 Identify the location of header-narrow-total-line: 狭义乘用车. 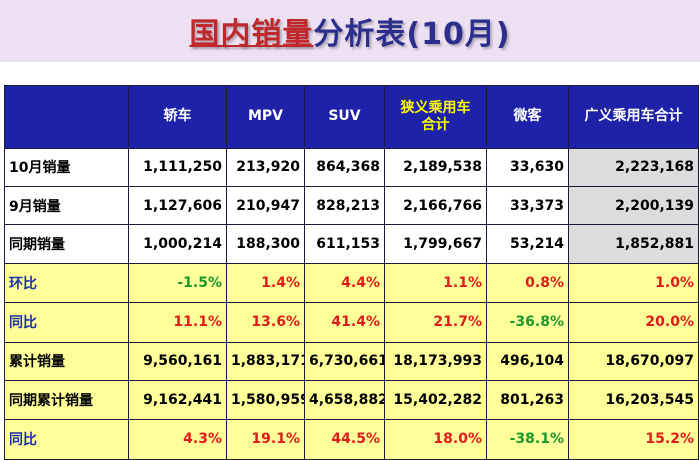
(435, 107).